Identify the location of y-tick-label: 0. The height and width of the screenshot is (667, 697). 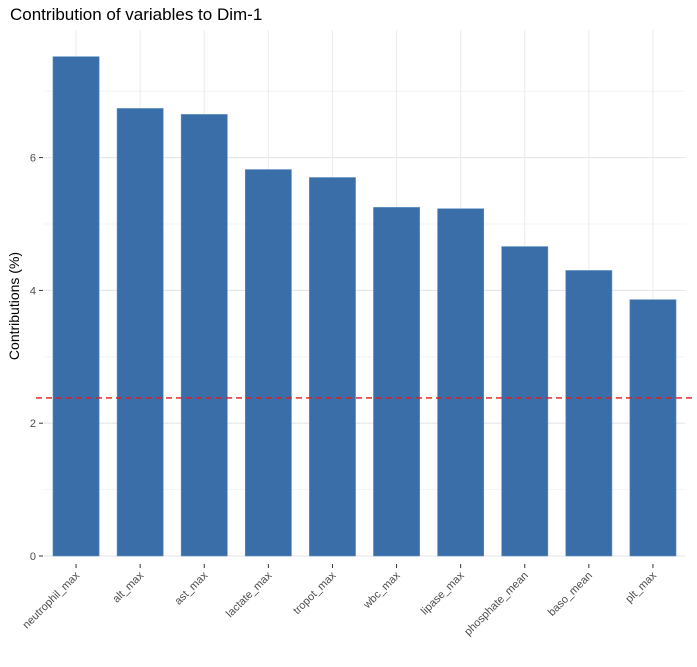
(33, 557).